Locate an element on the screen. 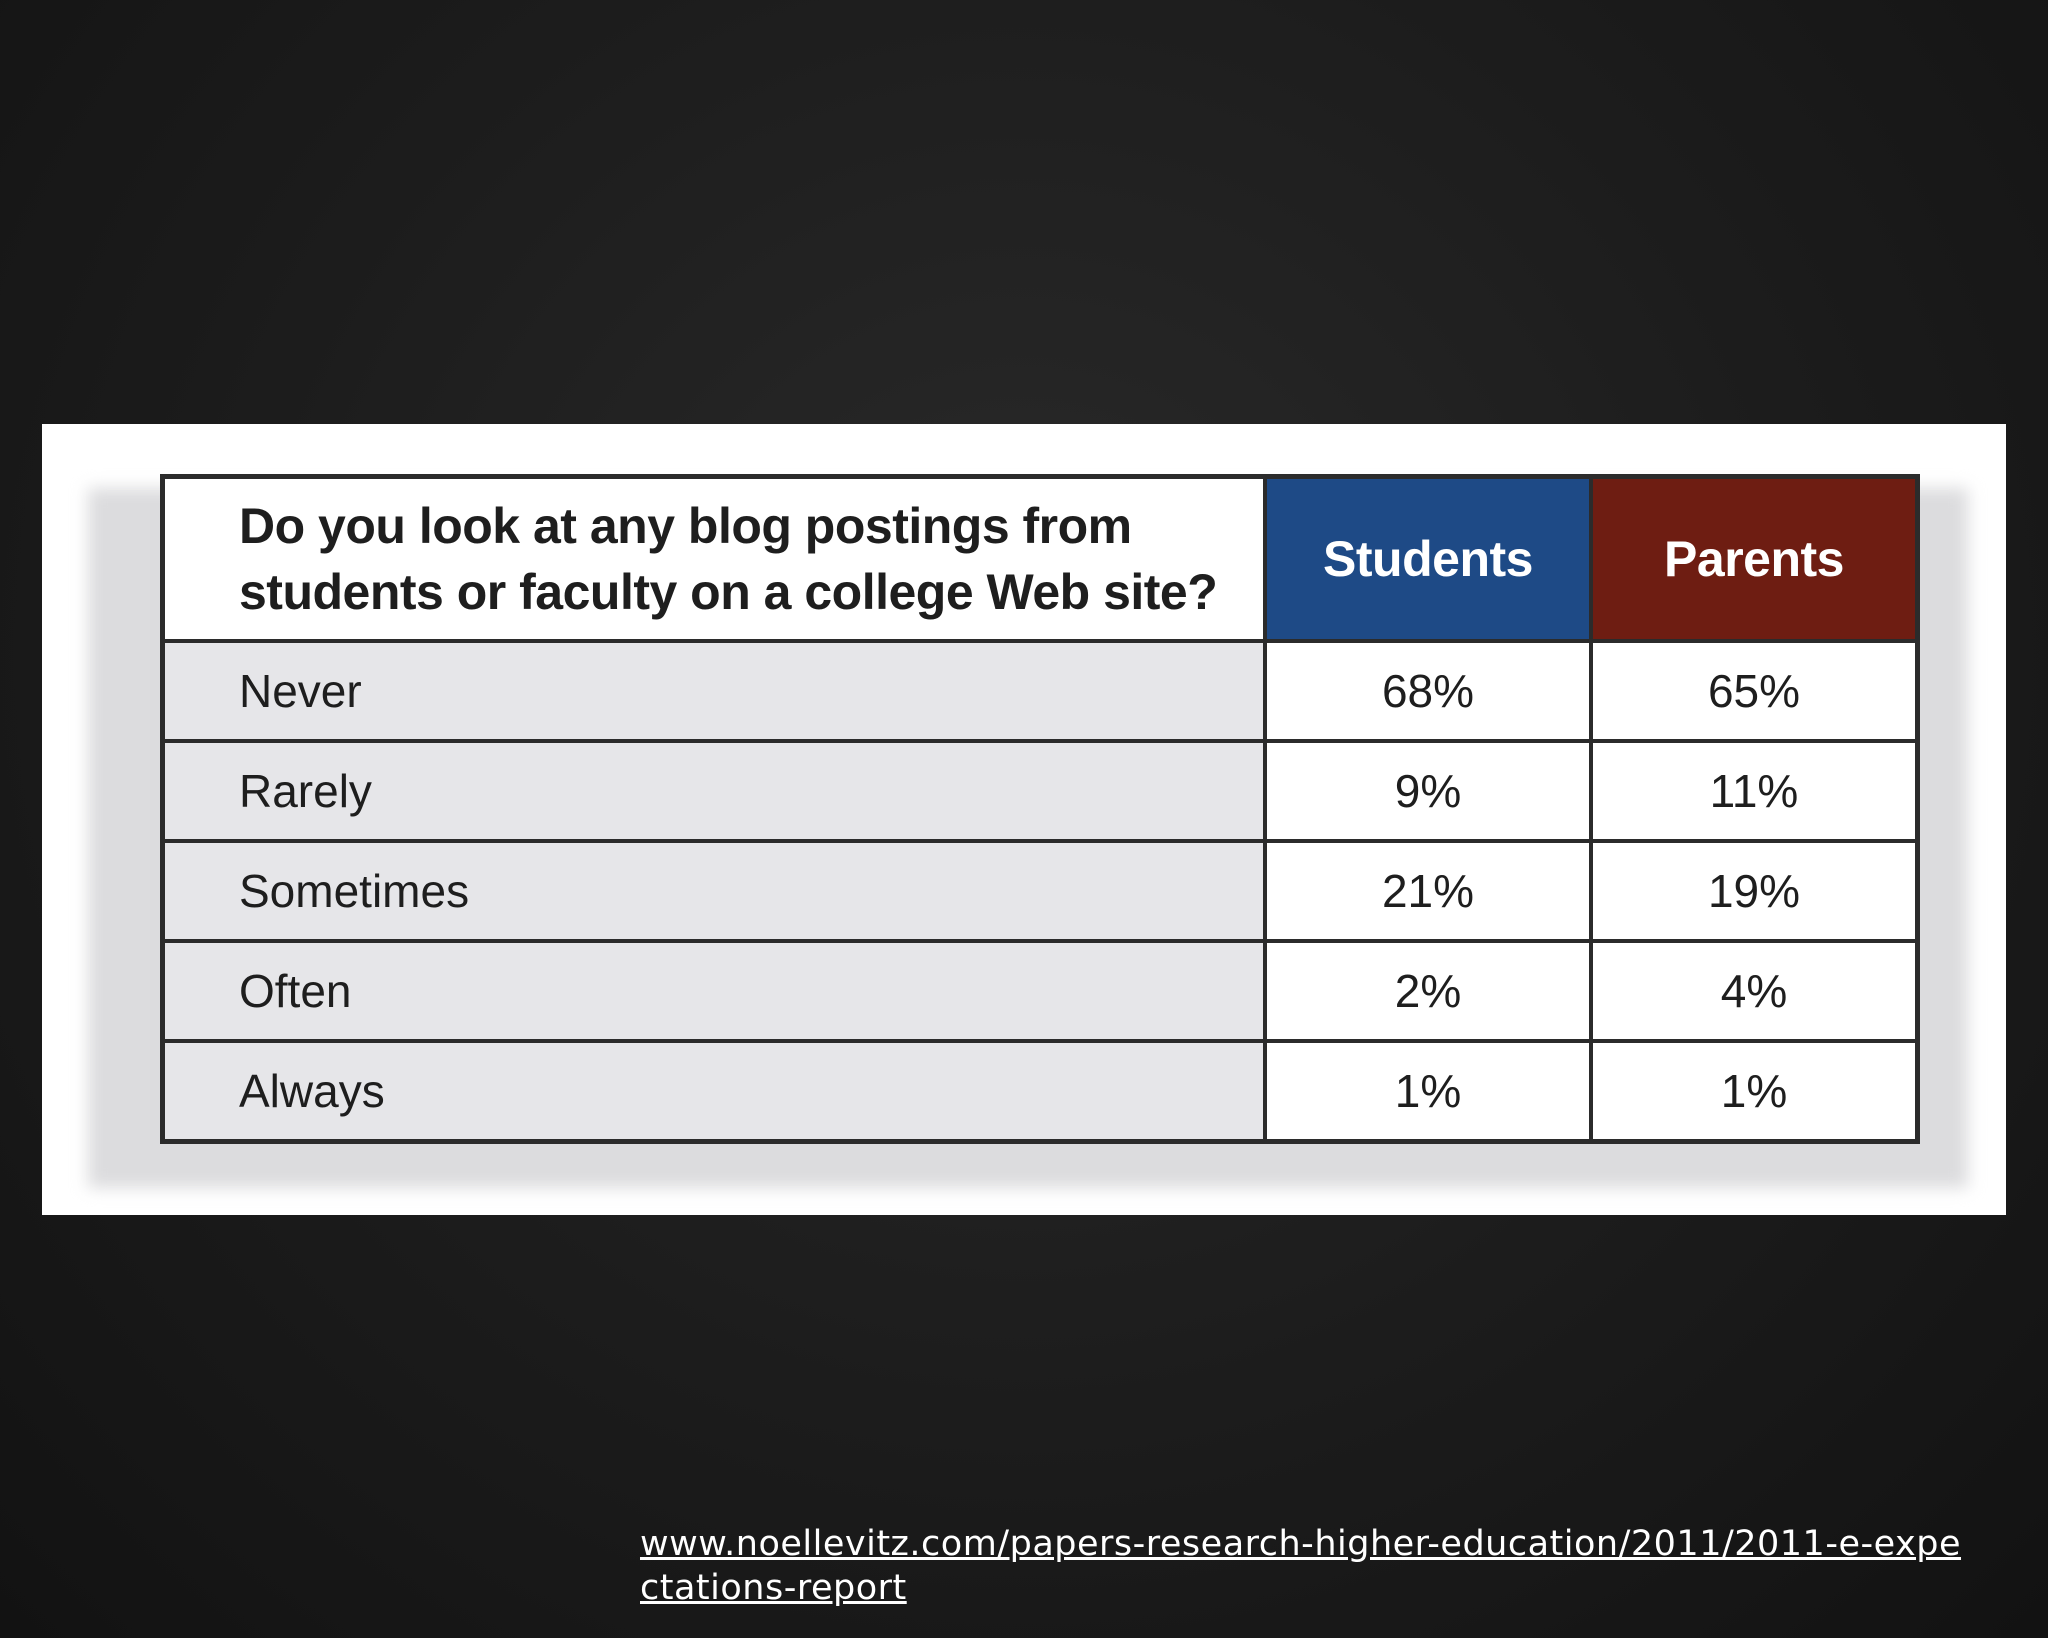 This screenshot has height=1638, width=2048. students-value-cell: 68% is located at coordinates (1428, 691).